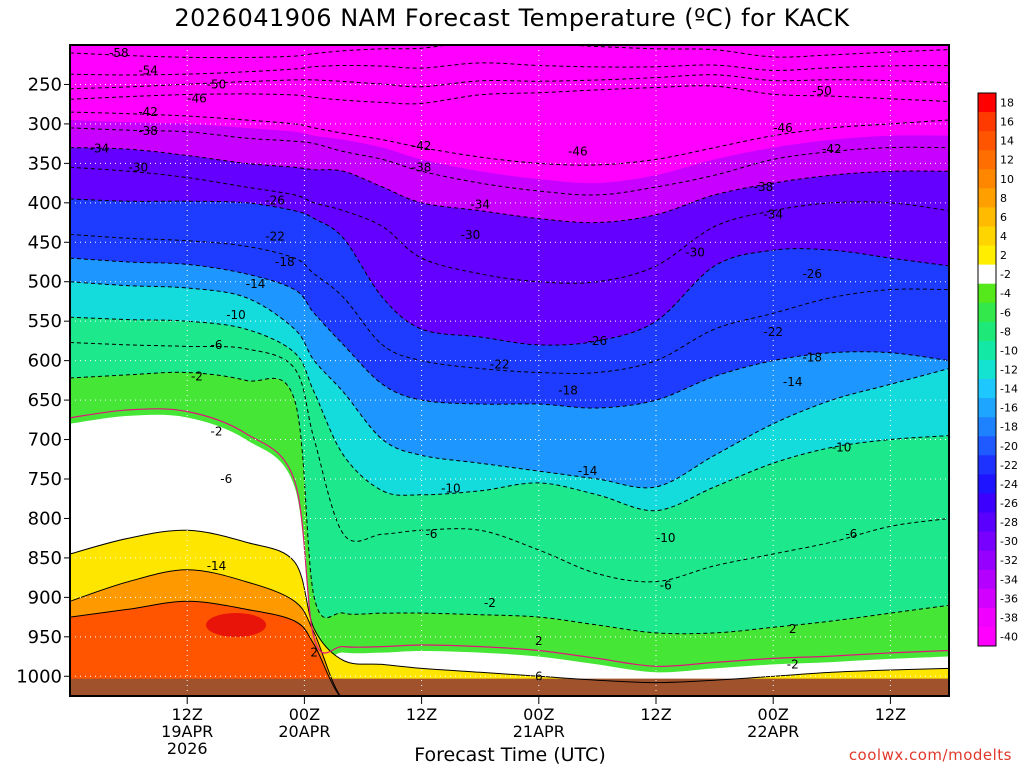  What do you see at coordinates (1009, 427) in the screenshot?
I see `colorbar-label: -18` at bounding box center [1009, 427].